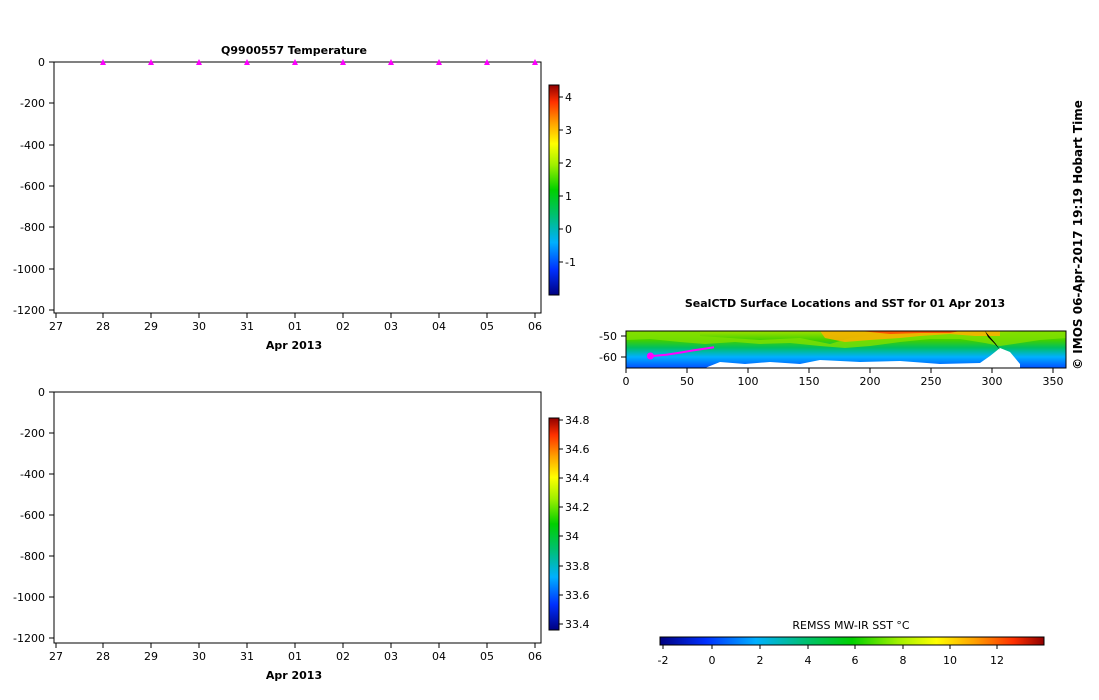 The image size is (1099, 700). Describe the element at coordinates (568, 97) in the screenshot. I see `colorbar-tick-label: 4` at that location.